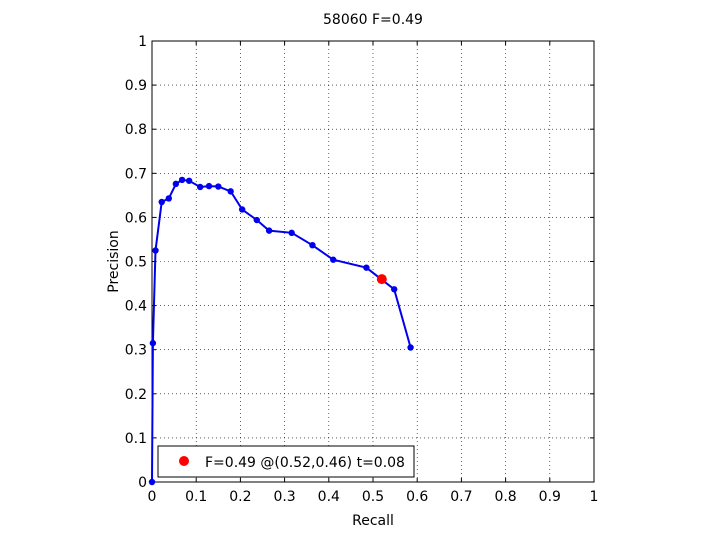 This screenshot has height=540, width=720. What do you see at coordinates (114, 261) in the screenshot?
I see `y-axis-label: Precision` at bounding box center [114, 261].